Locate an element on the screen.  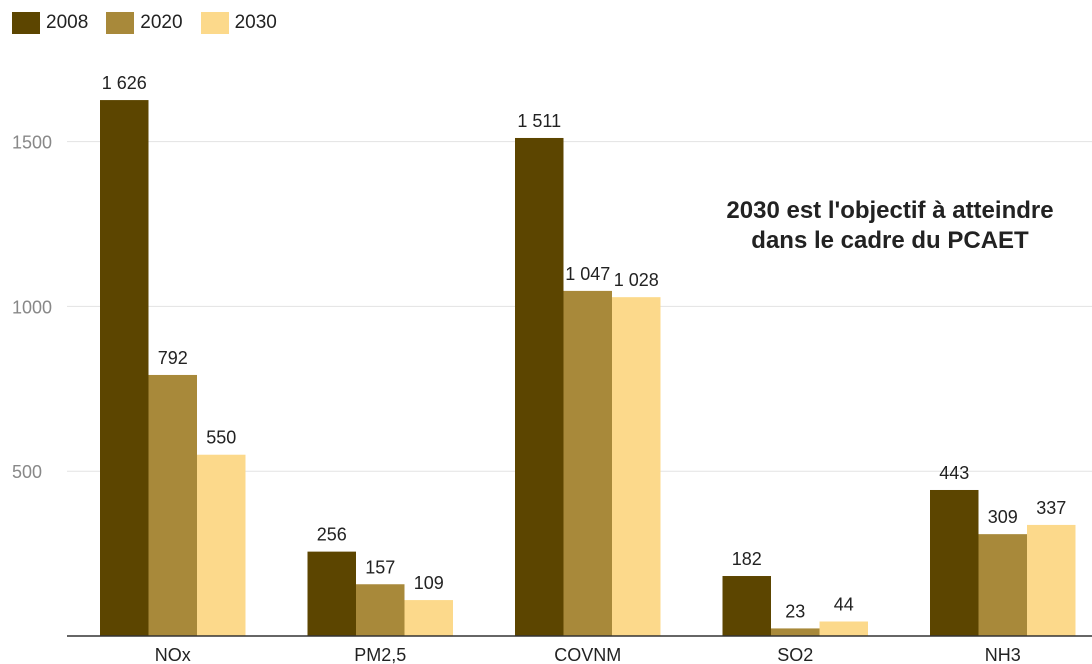
data-label-so2-2008: 182 is located at coordinates (747, 559).